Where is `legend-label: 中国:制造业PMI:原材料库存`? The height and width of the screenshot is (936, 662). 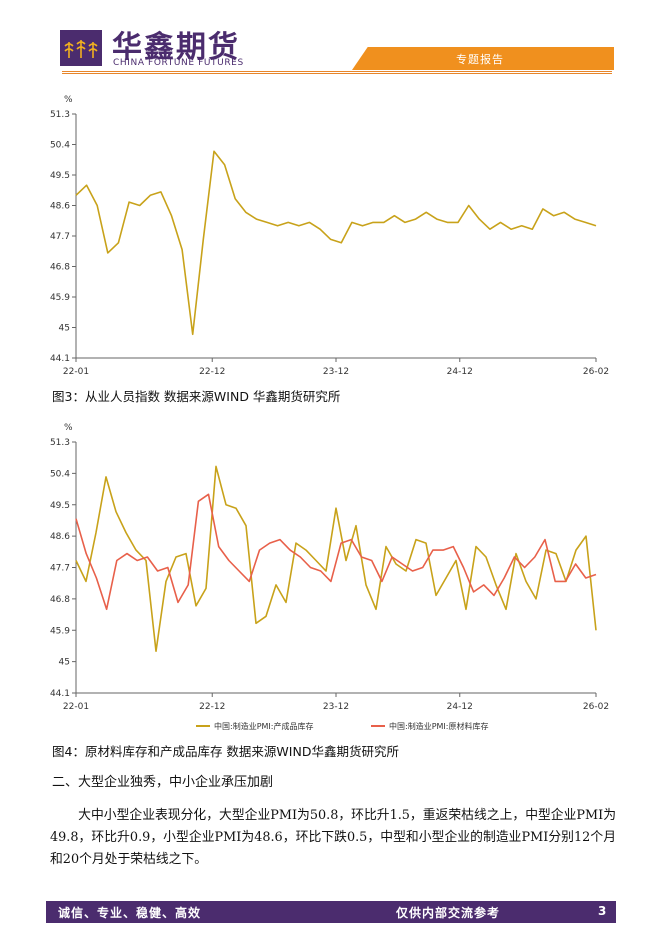 legend-label: 中国:制造业PMI:原材料库存 is located at coordinates (438, 726).